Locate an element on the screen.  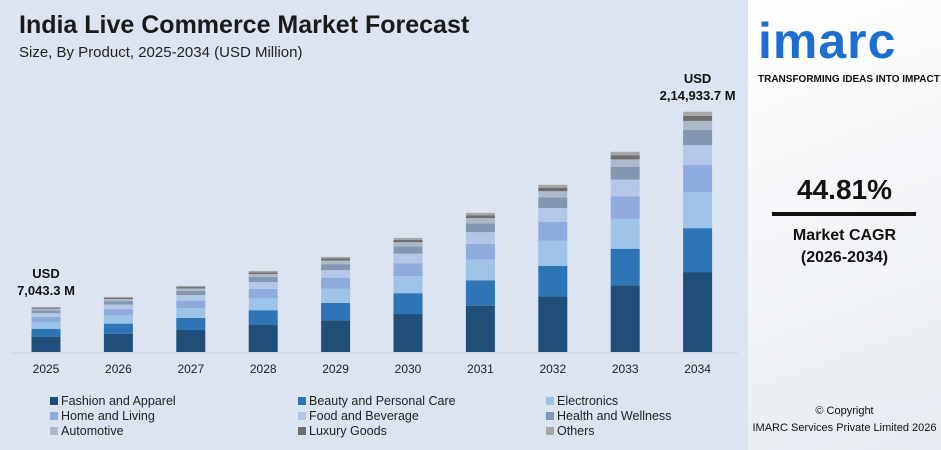
legend-item: Electronics is located at coordinates (643, 400).